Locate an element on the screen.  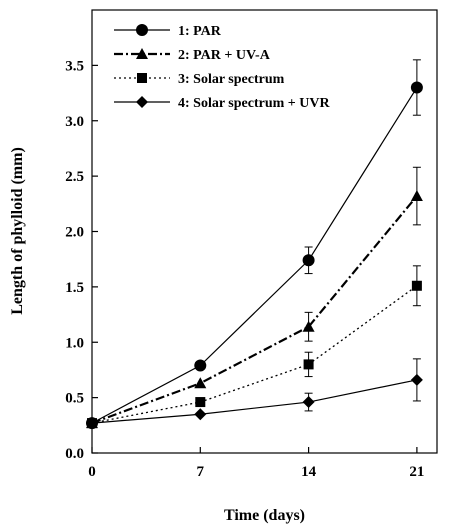
y-tick-label: 1.0 is located at coordinates (74, 343).